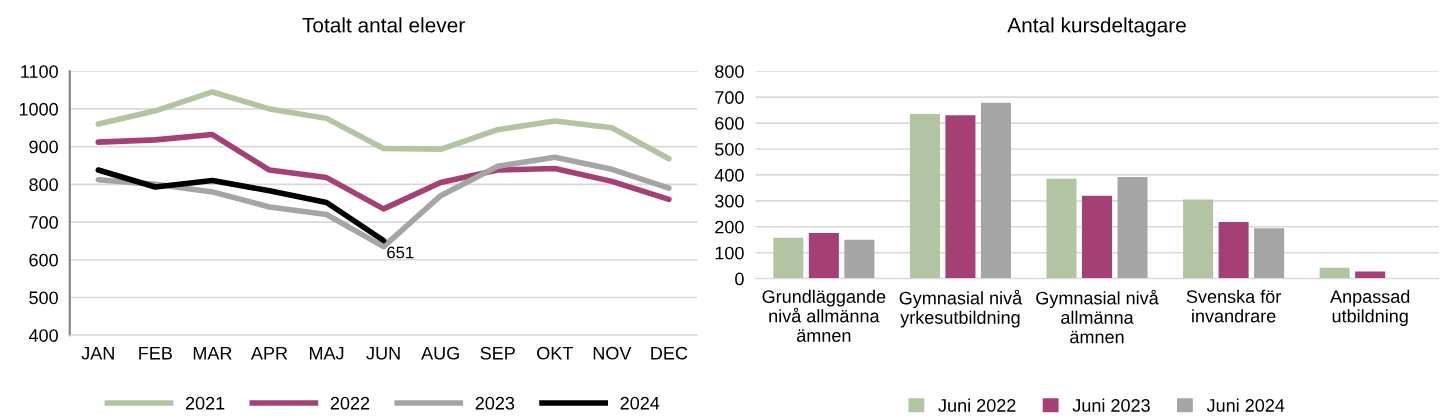 The height and width of the screenshot is (419, 1453). Describe the element at coordinates (383, 25) in the screenshot. I see `chart-title: Totalt antal elever` at that location.